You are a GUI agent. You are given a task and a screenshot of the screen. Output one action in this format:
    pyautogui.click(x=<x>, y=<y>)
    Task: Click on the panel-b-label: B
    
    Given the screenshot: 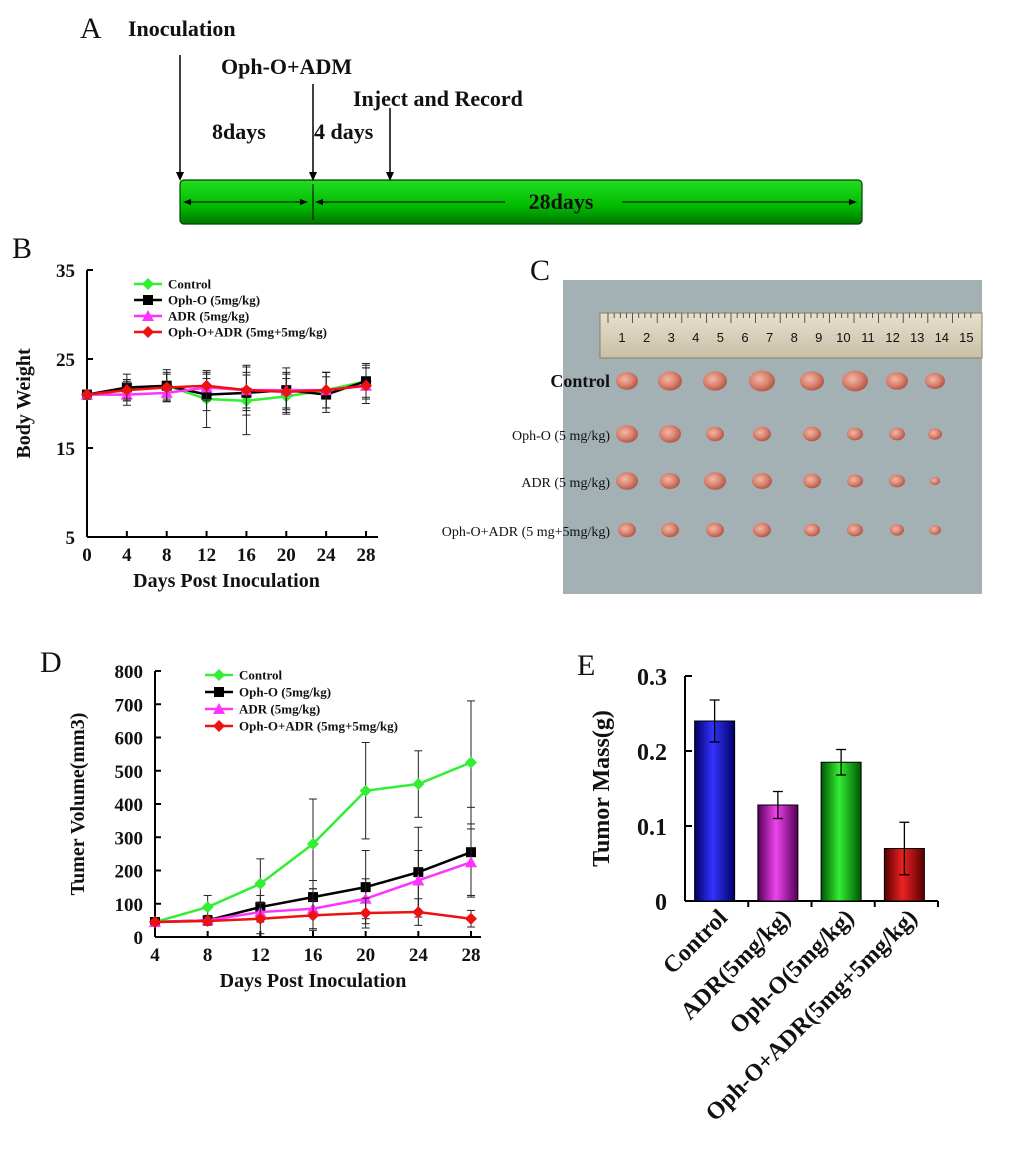 What is the action you would take?
    pyautogui.click(x=22, y=248)
    